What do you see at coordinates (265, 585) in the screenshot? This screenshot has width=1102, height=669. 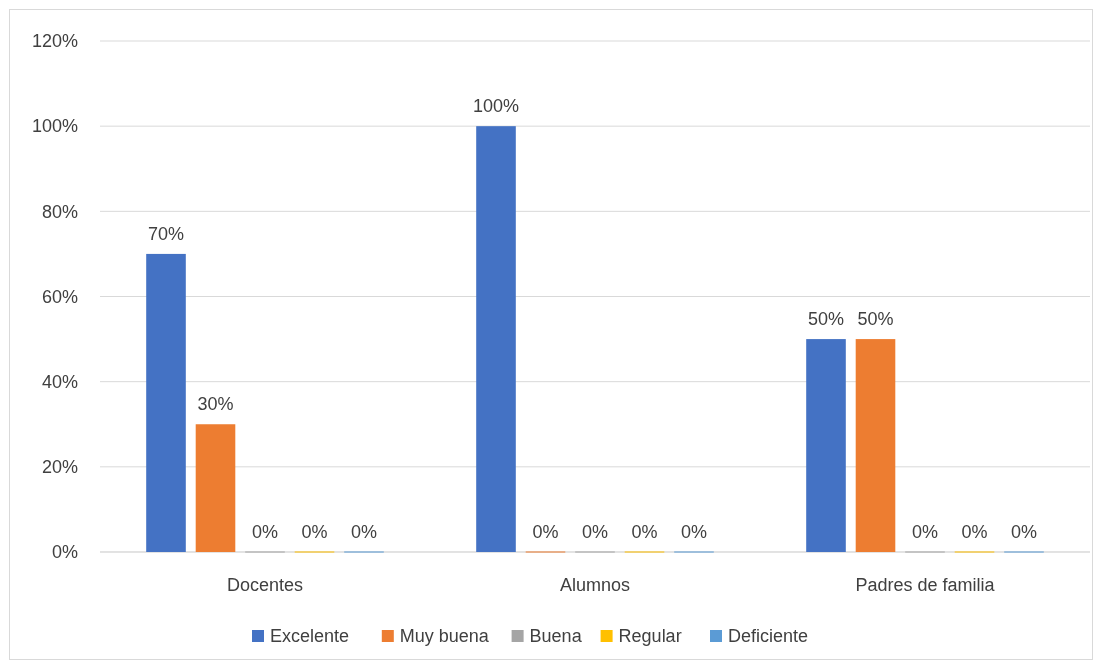 I see `x-tick-label: Docentes` at bounding box center [265, 585].